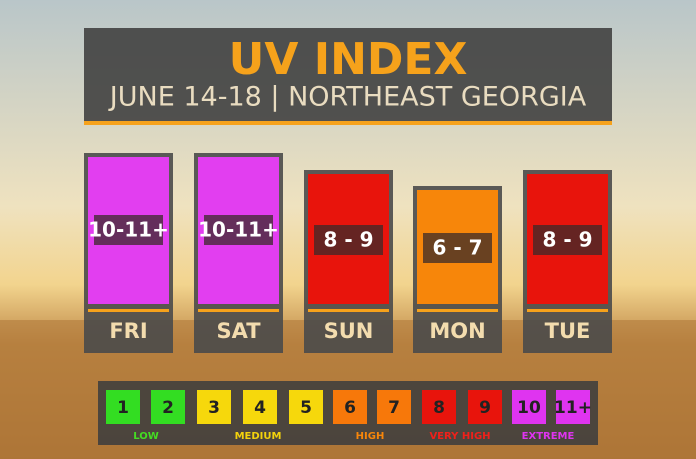  I want to click on header-rule, so click(348, 123).